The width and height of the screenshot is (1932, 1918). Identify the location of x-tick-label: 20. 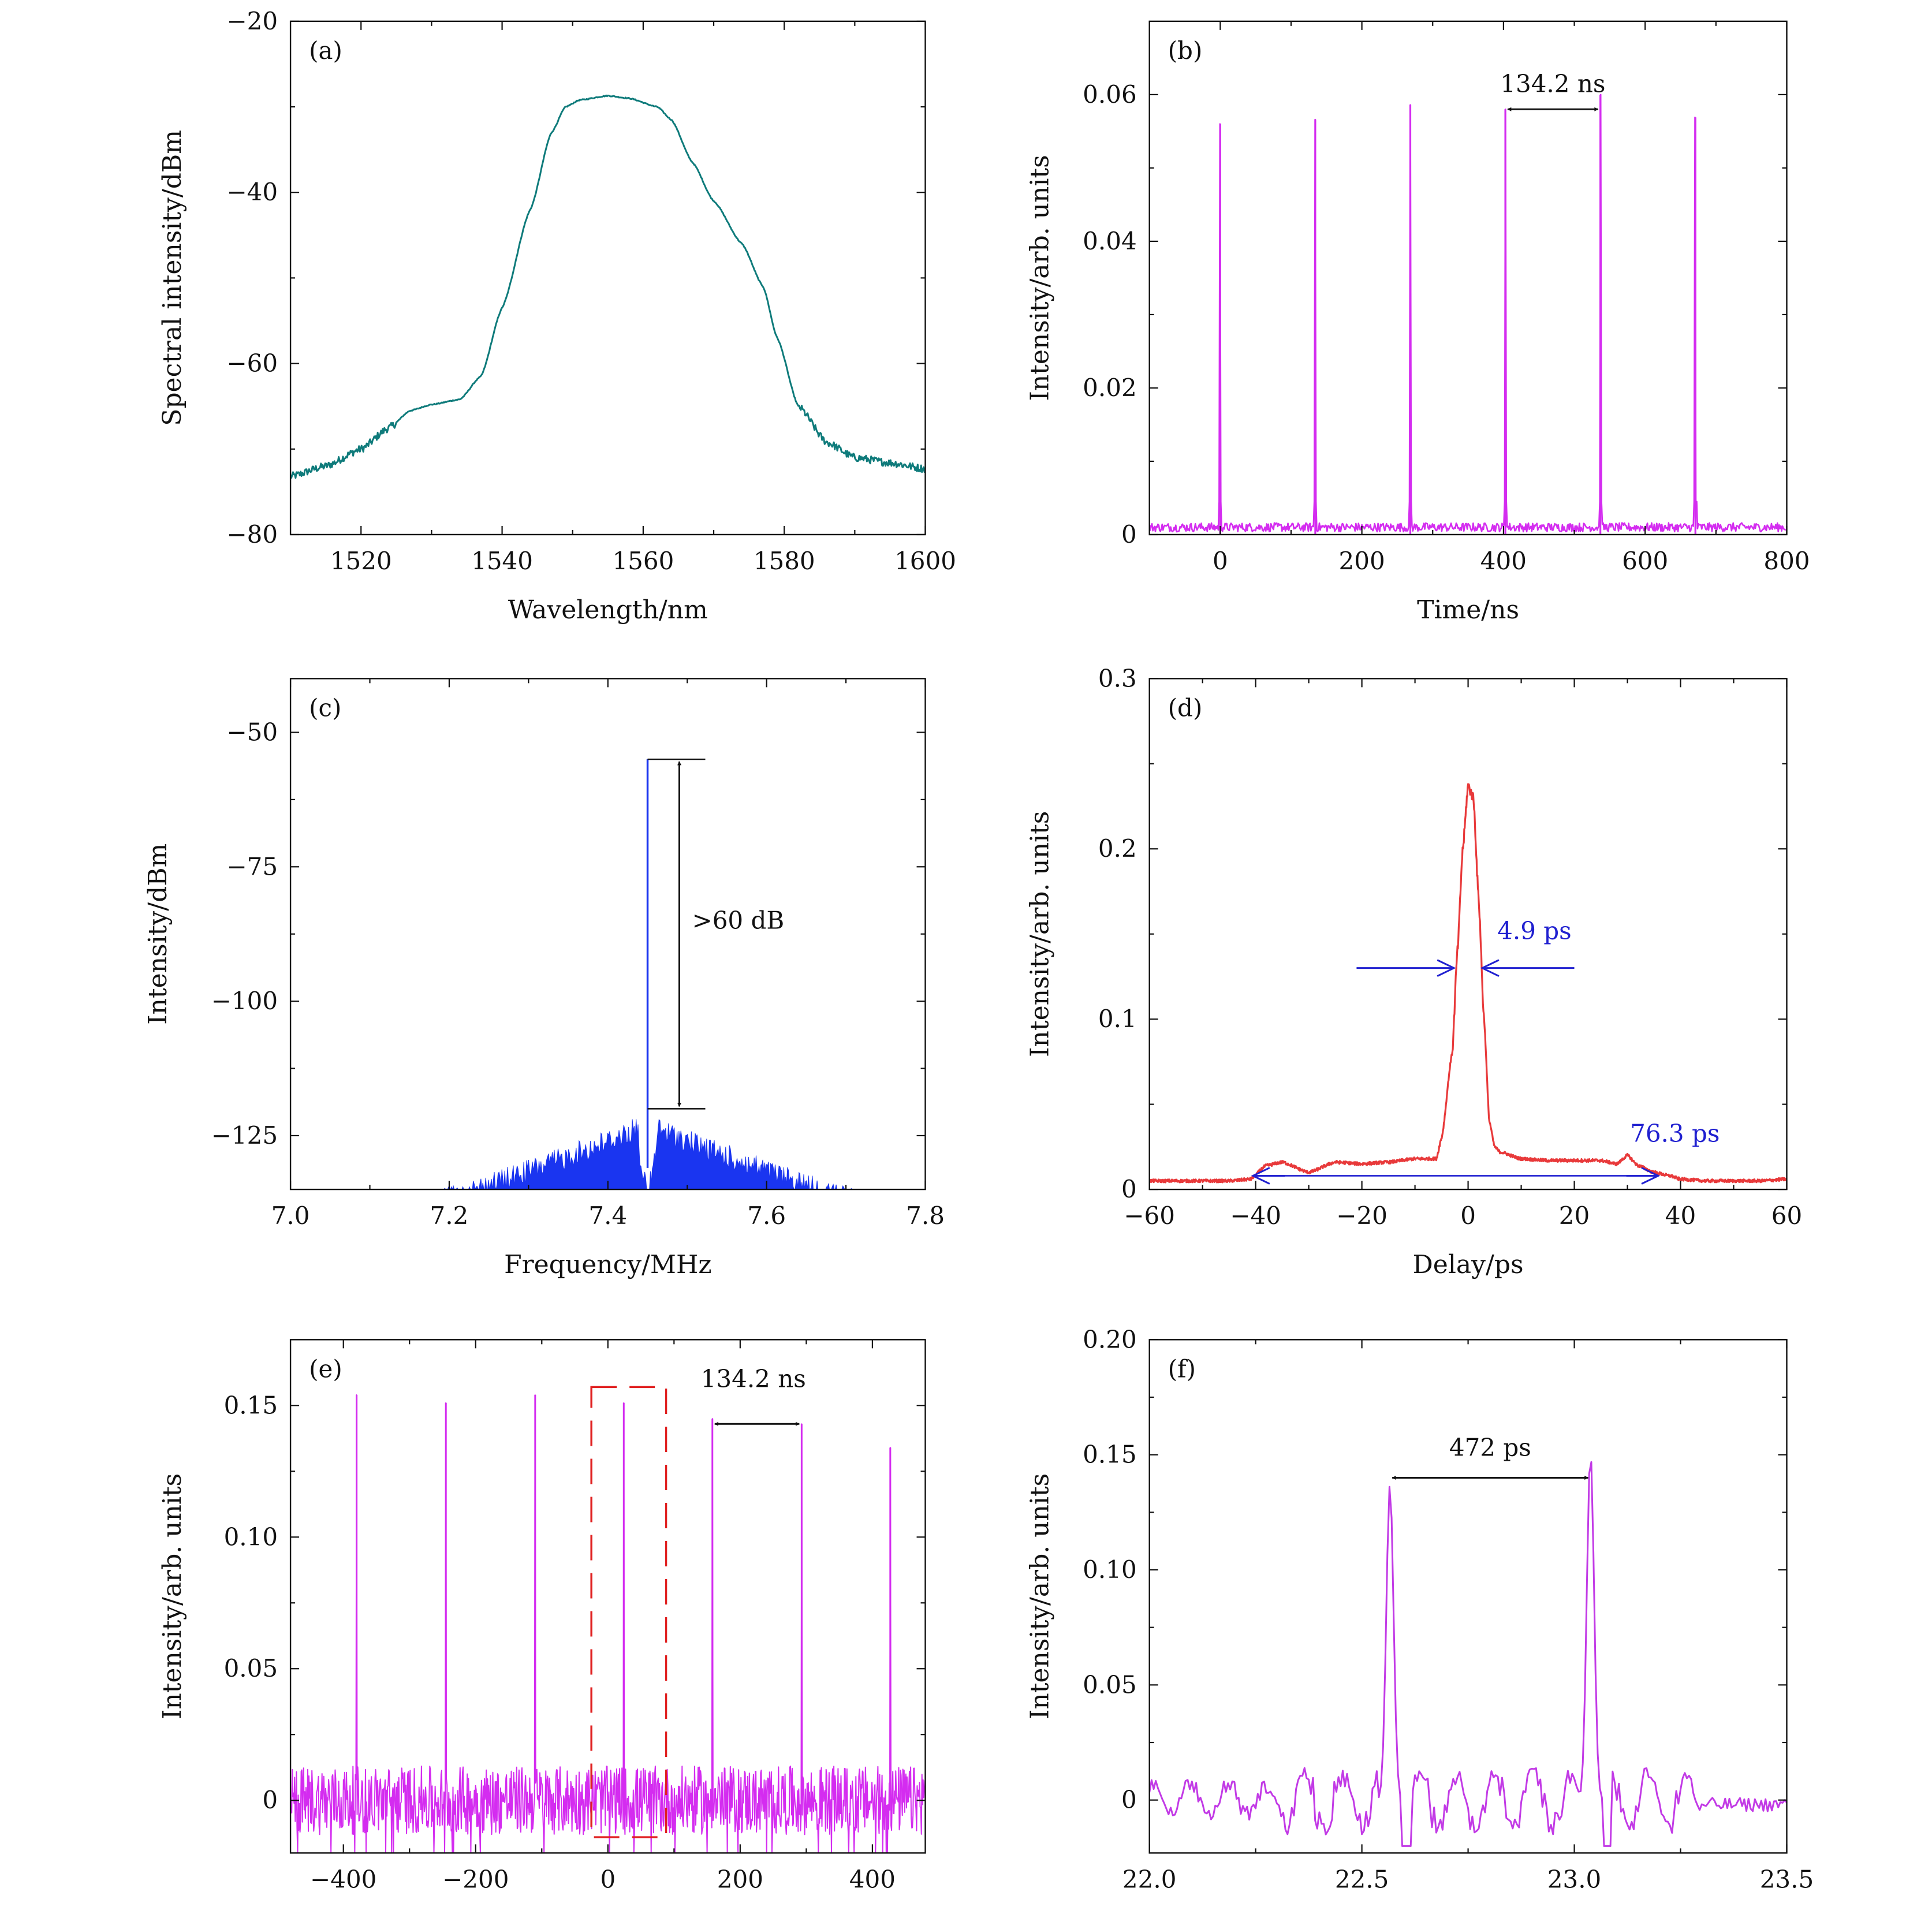
(1574, 1215).